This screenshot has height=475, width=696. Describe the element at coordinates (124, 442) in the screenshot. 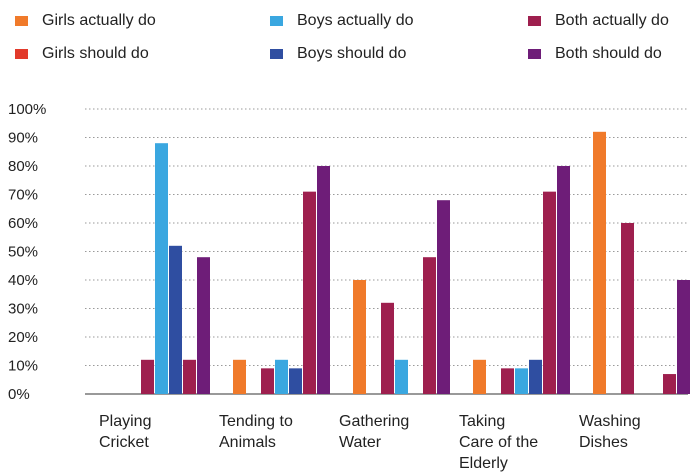

I see `x-category-label: Cricket` at that location.